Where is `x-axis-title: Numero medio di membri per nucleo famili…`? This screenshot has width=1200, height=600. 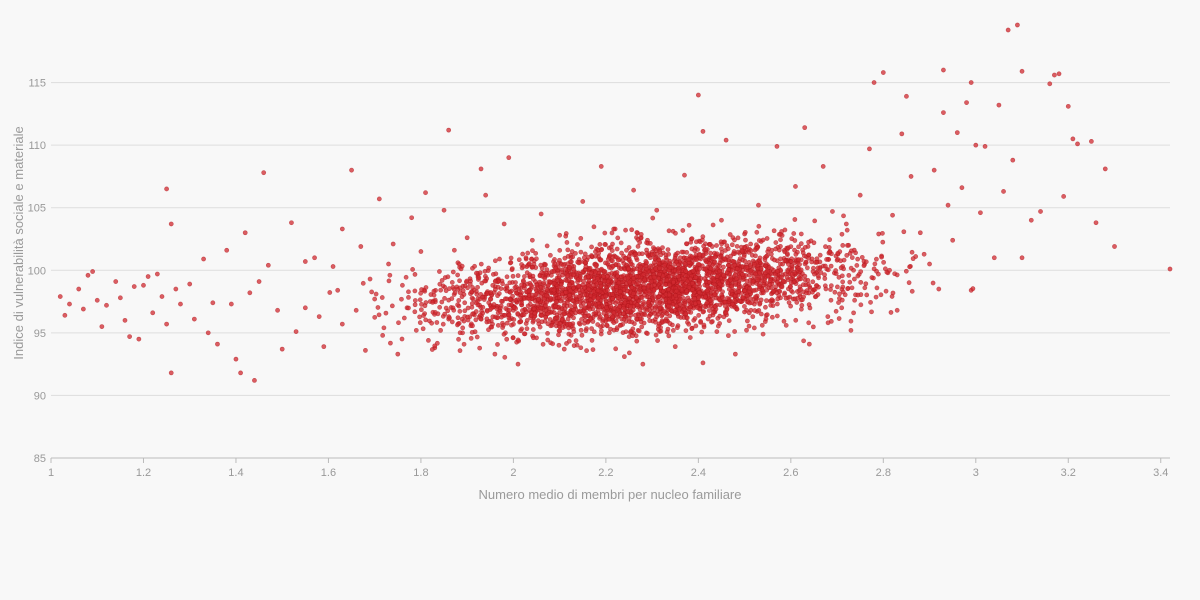
x-axis-title: Numero medio di membri per nucleo famili… is located at coordinates (610, 494).